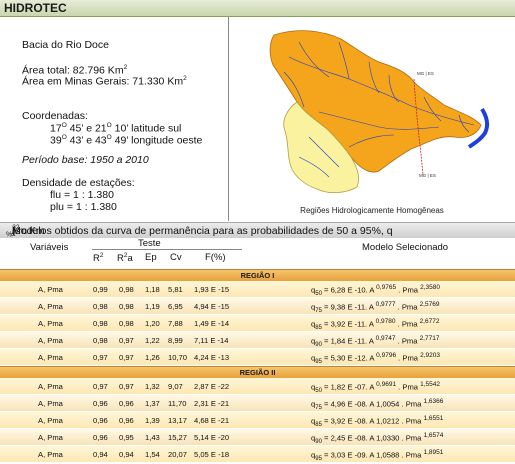 Image resolution: width=515 pixels, height=464 pixels. Describe the element at coordinates (130, 259) in the screenshot. I see `col-r2a-tail: a` at that location.